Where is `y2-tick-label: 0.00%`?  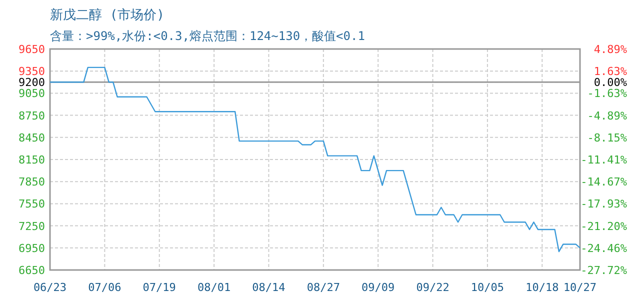 y2-tick-label: 0.00% is located at coordinates (611, 83).